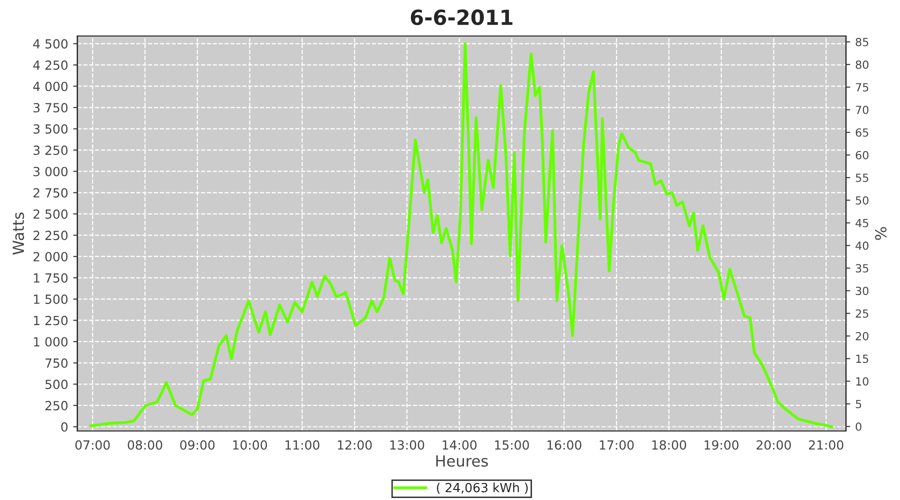 The width and height of the screenshot is (900, 500). What do you see at coordinates (18, 233) in the screenshot?
I see `y-axis-title: Watts` at bounding box center [18, 233].